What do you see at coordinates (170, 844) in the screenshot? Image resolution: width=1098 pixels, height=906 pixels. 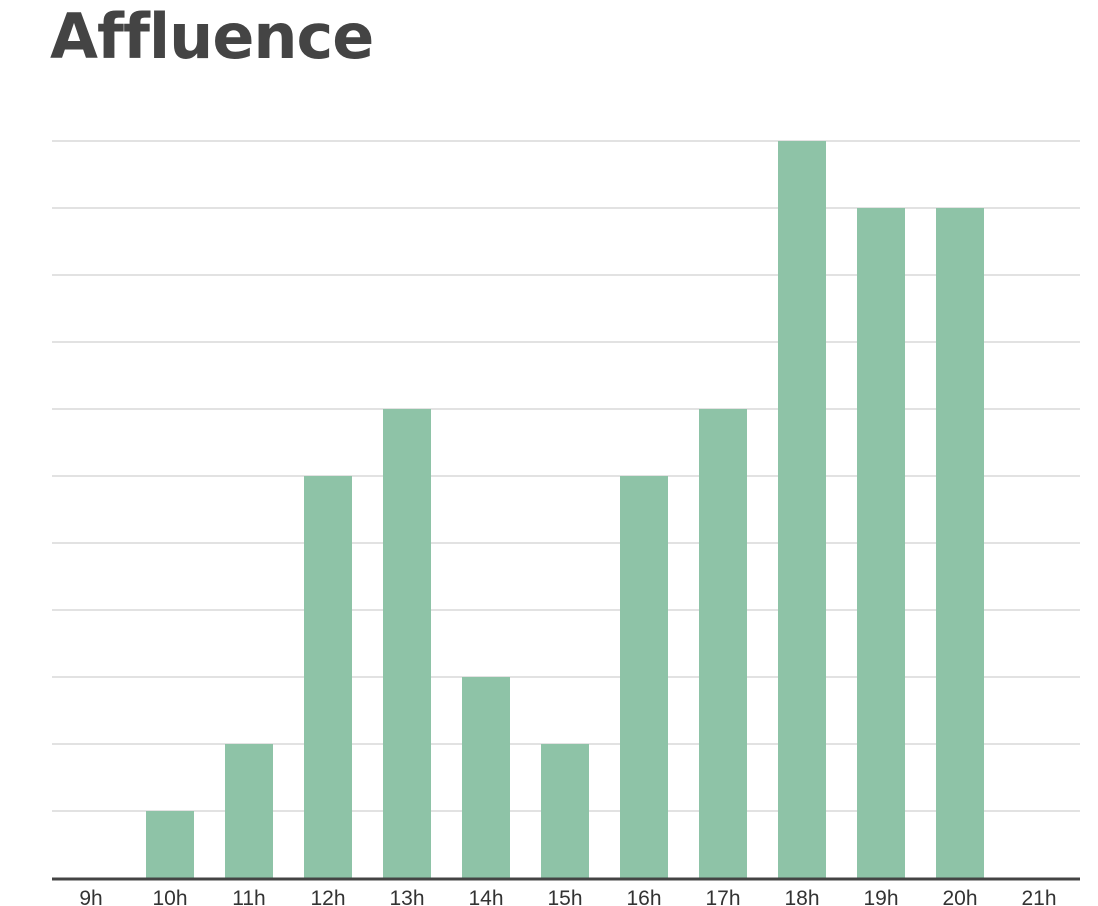 I see `bar-10h` at bounding box center [170, 844].